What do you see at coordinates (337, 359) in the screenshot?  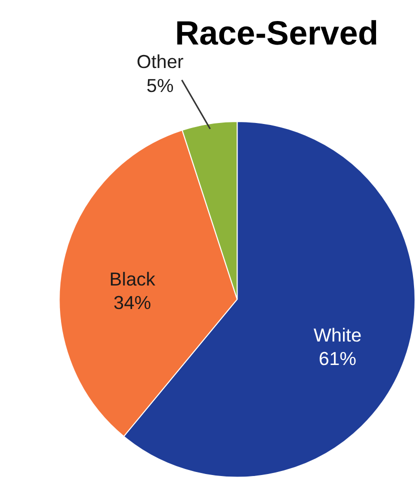 I see `data-label: 61%` at bounding box center [337, 359].